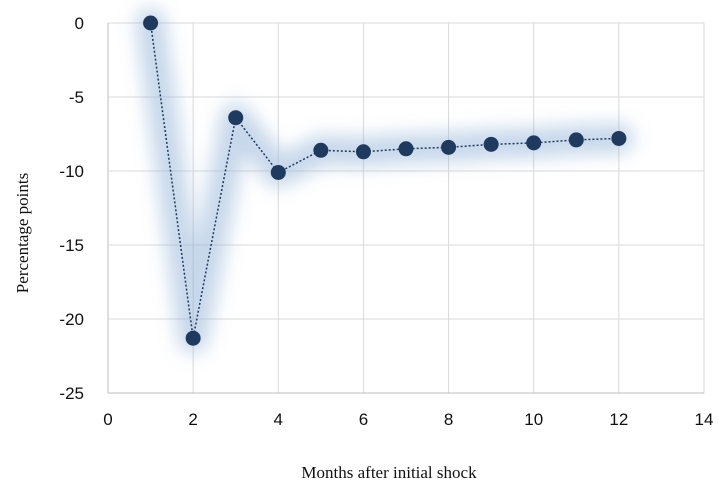 The width and height of the screenshot is (718, 488). What do you see at coordinates (192, 419) in the screenshot?
I see `x-tick-label: 2` at bounding box center [192, 419].